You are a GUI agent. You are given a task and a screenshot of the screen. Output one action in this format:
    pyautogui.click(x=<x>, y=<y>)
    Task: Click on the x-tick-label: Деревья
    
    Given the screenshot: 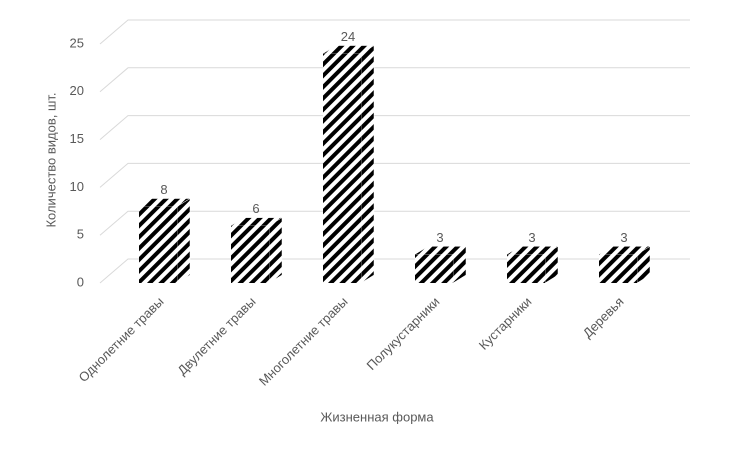 What is the action you would take?
    pyautogui.click(x=603, y=317)
    